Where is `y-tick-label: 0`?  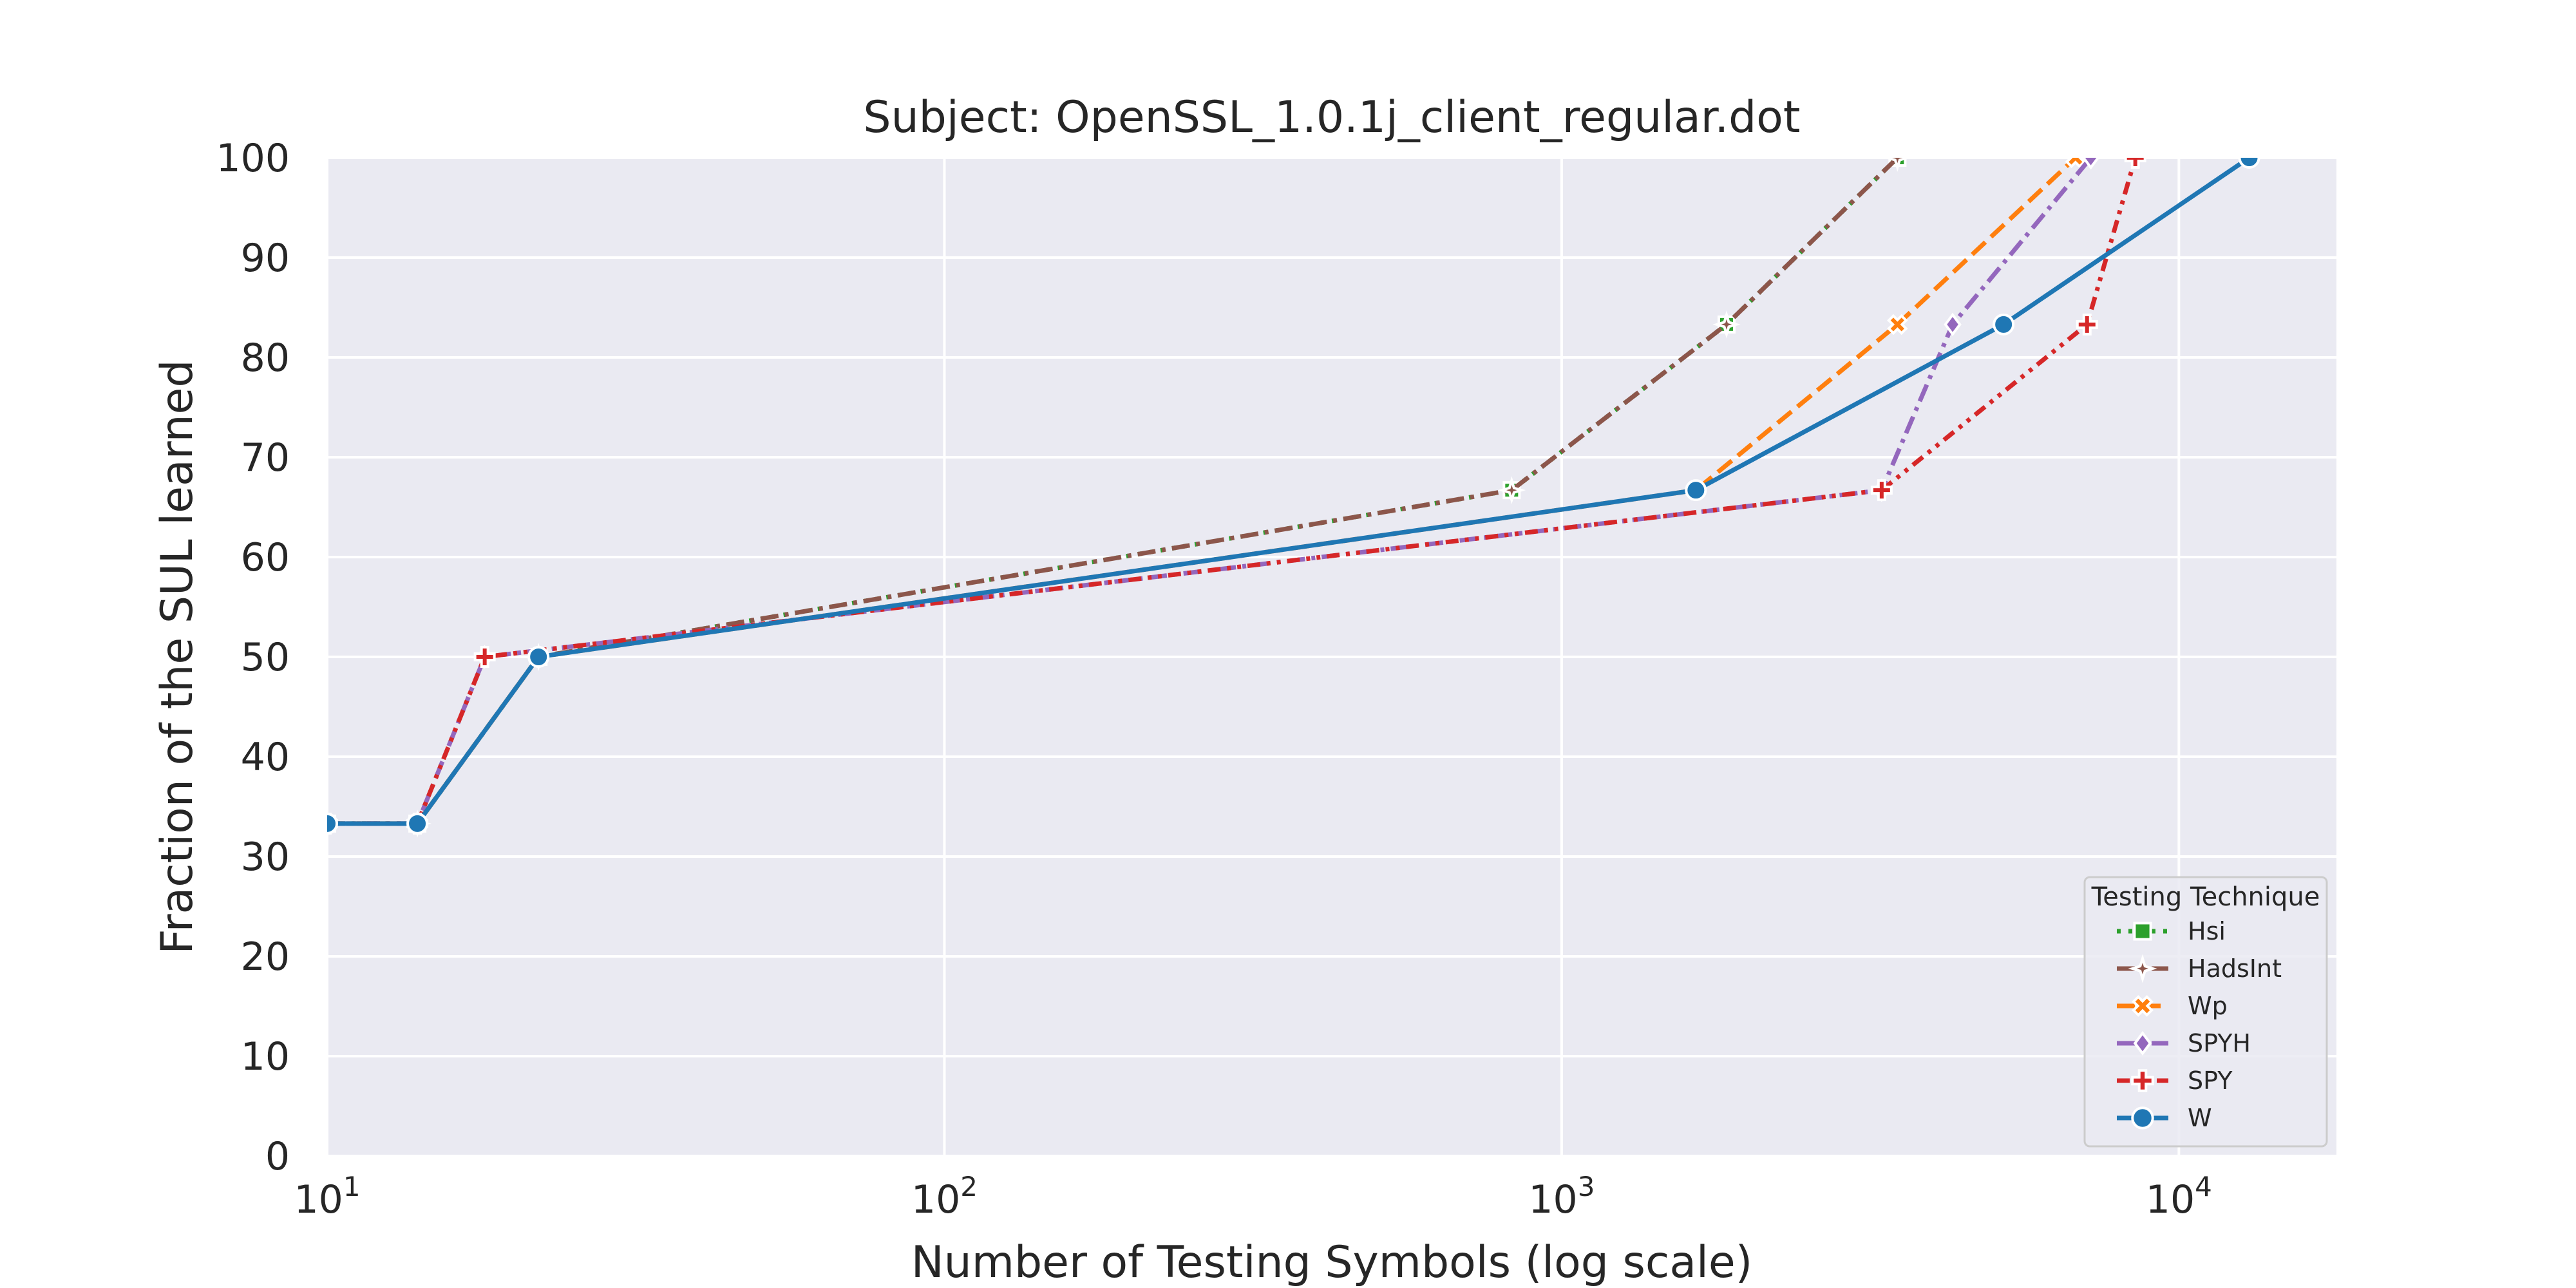 y-tick-label: 0 is located at coordinates (277, 1157).